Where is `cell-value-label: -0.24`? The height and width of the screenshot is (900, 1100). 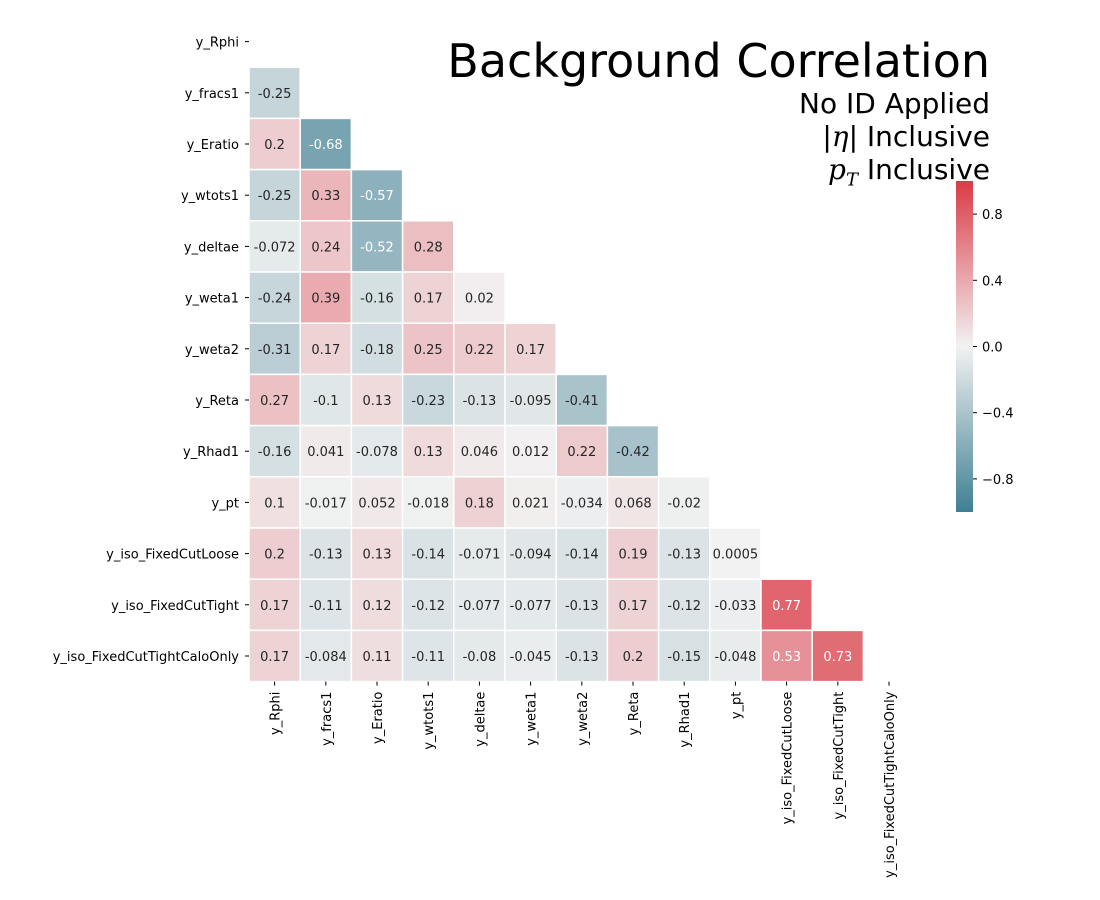 cell-value-label: -0.24 is located at coordinates (275, 299).